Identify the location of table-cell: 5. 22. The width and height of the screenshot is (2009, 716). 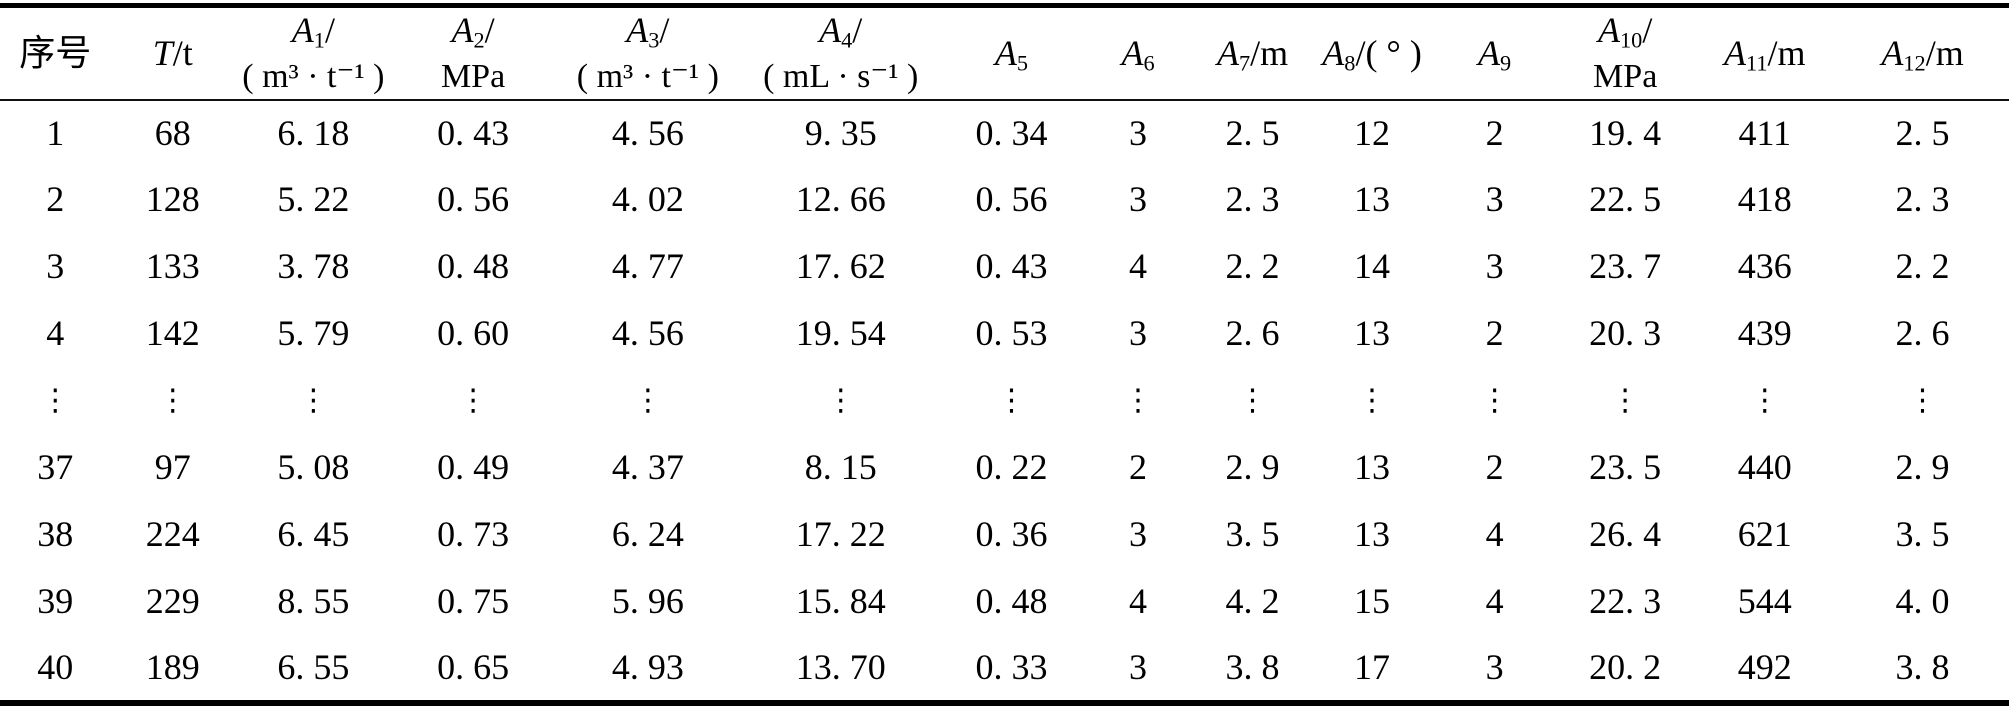
(313, 199).